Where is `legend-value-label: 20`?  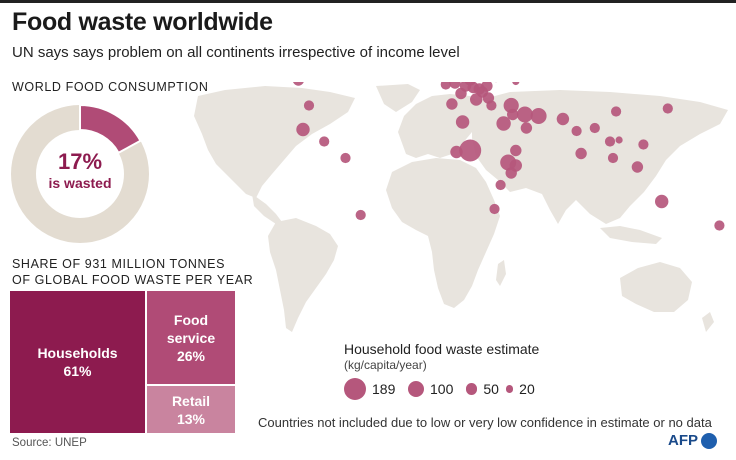 legend-value-label: 20 is located at coordinates (527, 389).